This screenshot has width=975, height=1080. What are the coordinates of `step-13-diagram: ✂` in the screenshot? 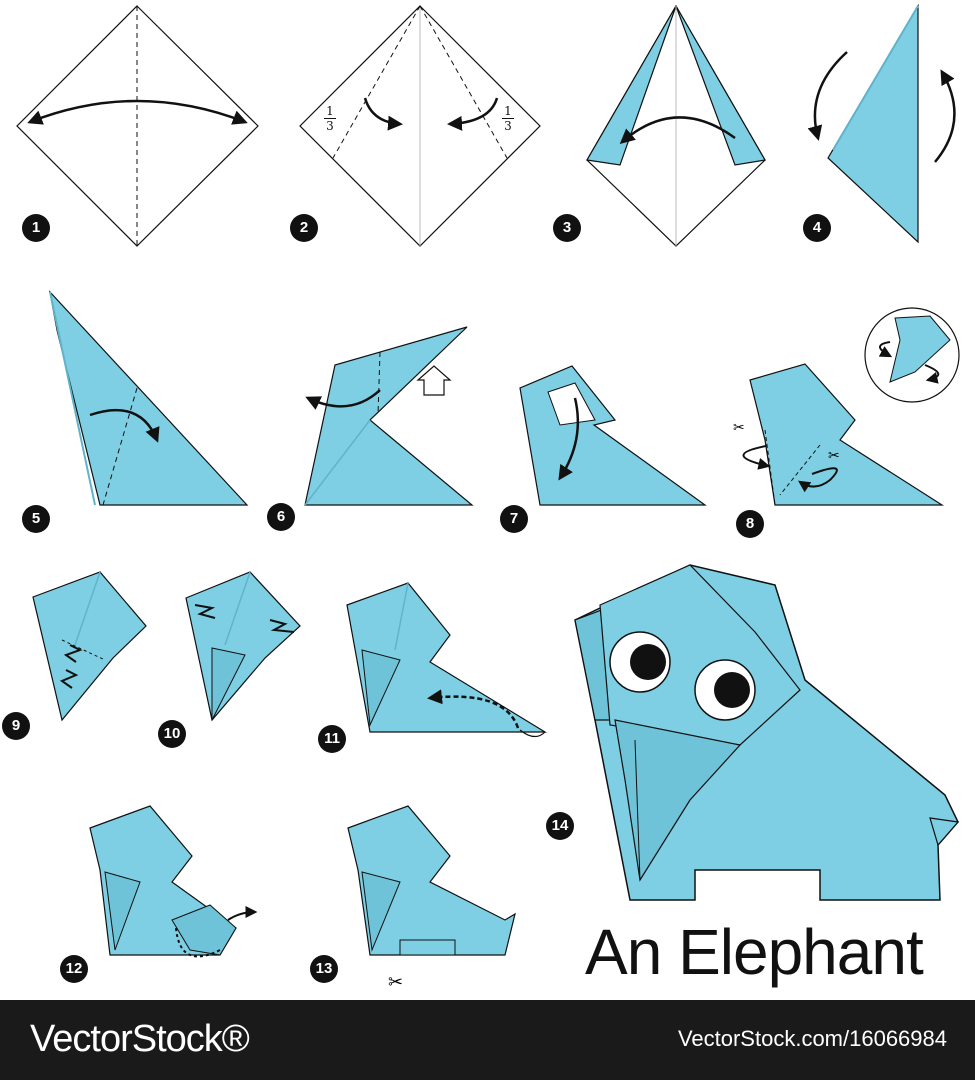 It's located at (431, 899).